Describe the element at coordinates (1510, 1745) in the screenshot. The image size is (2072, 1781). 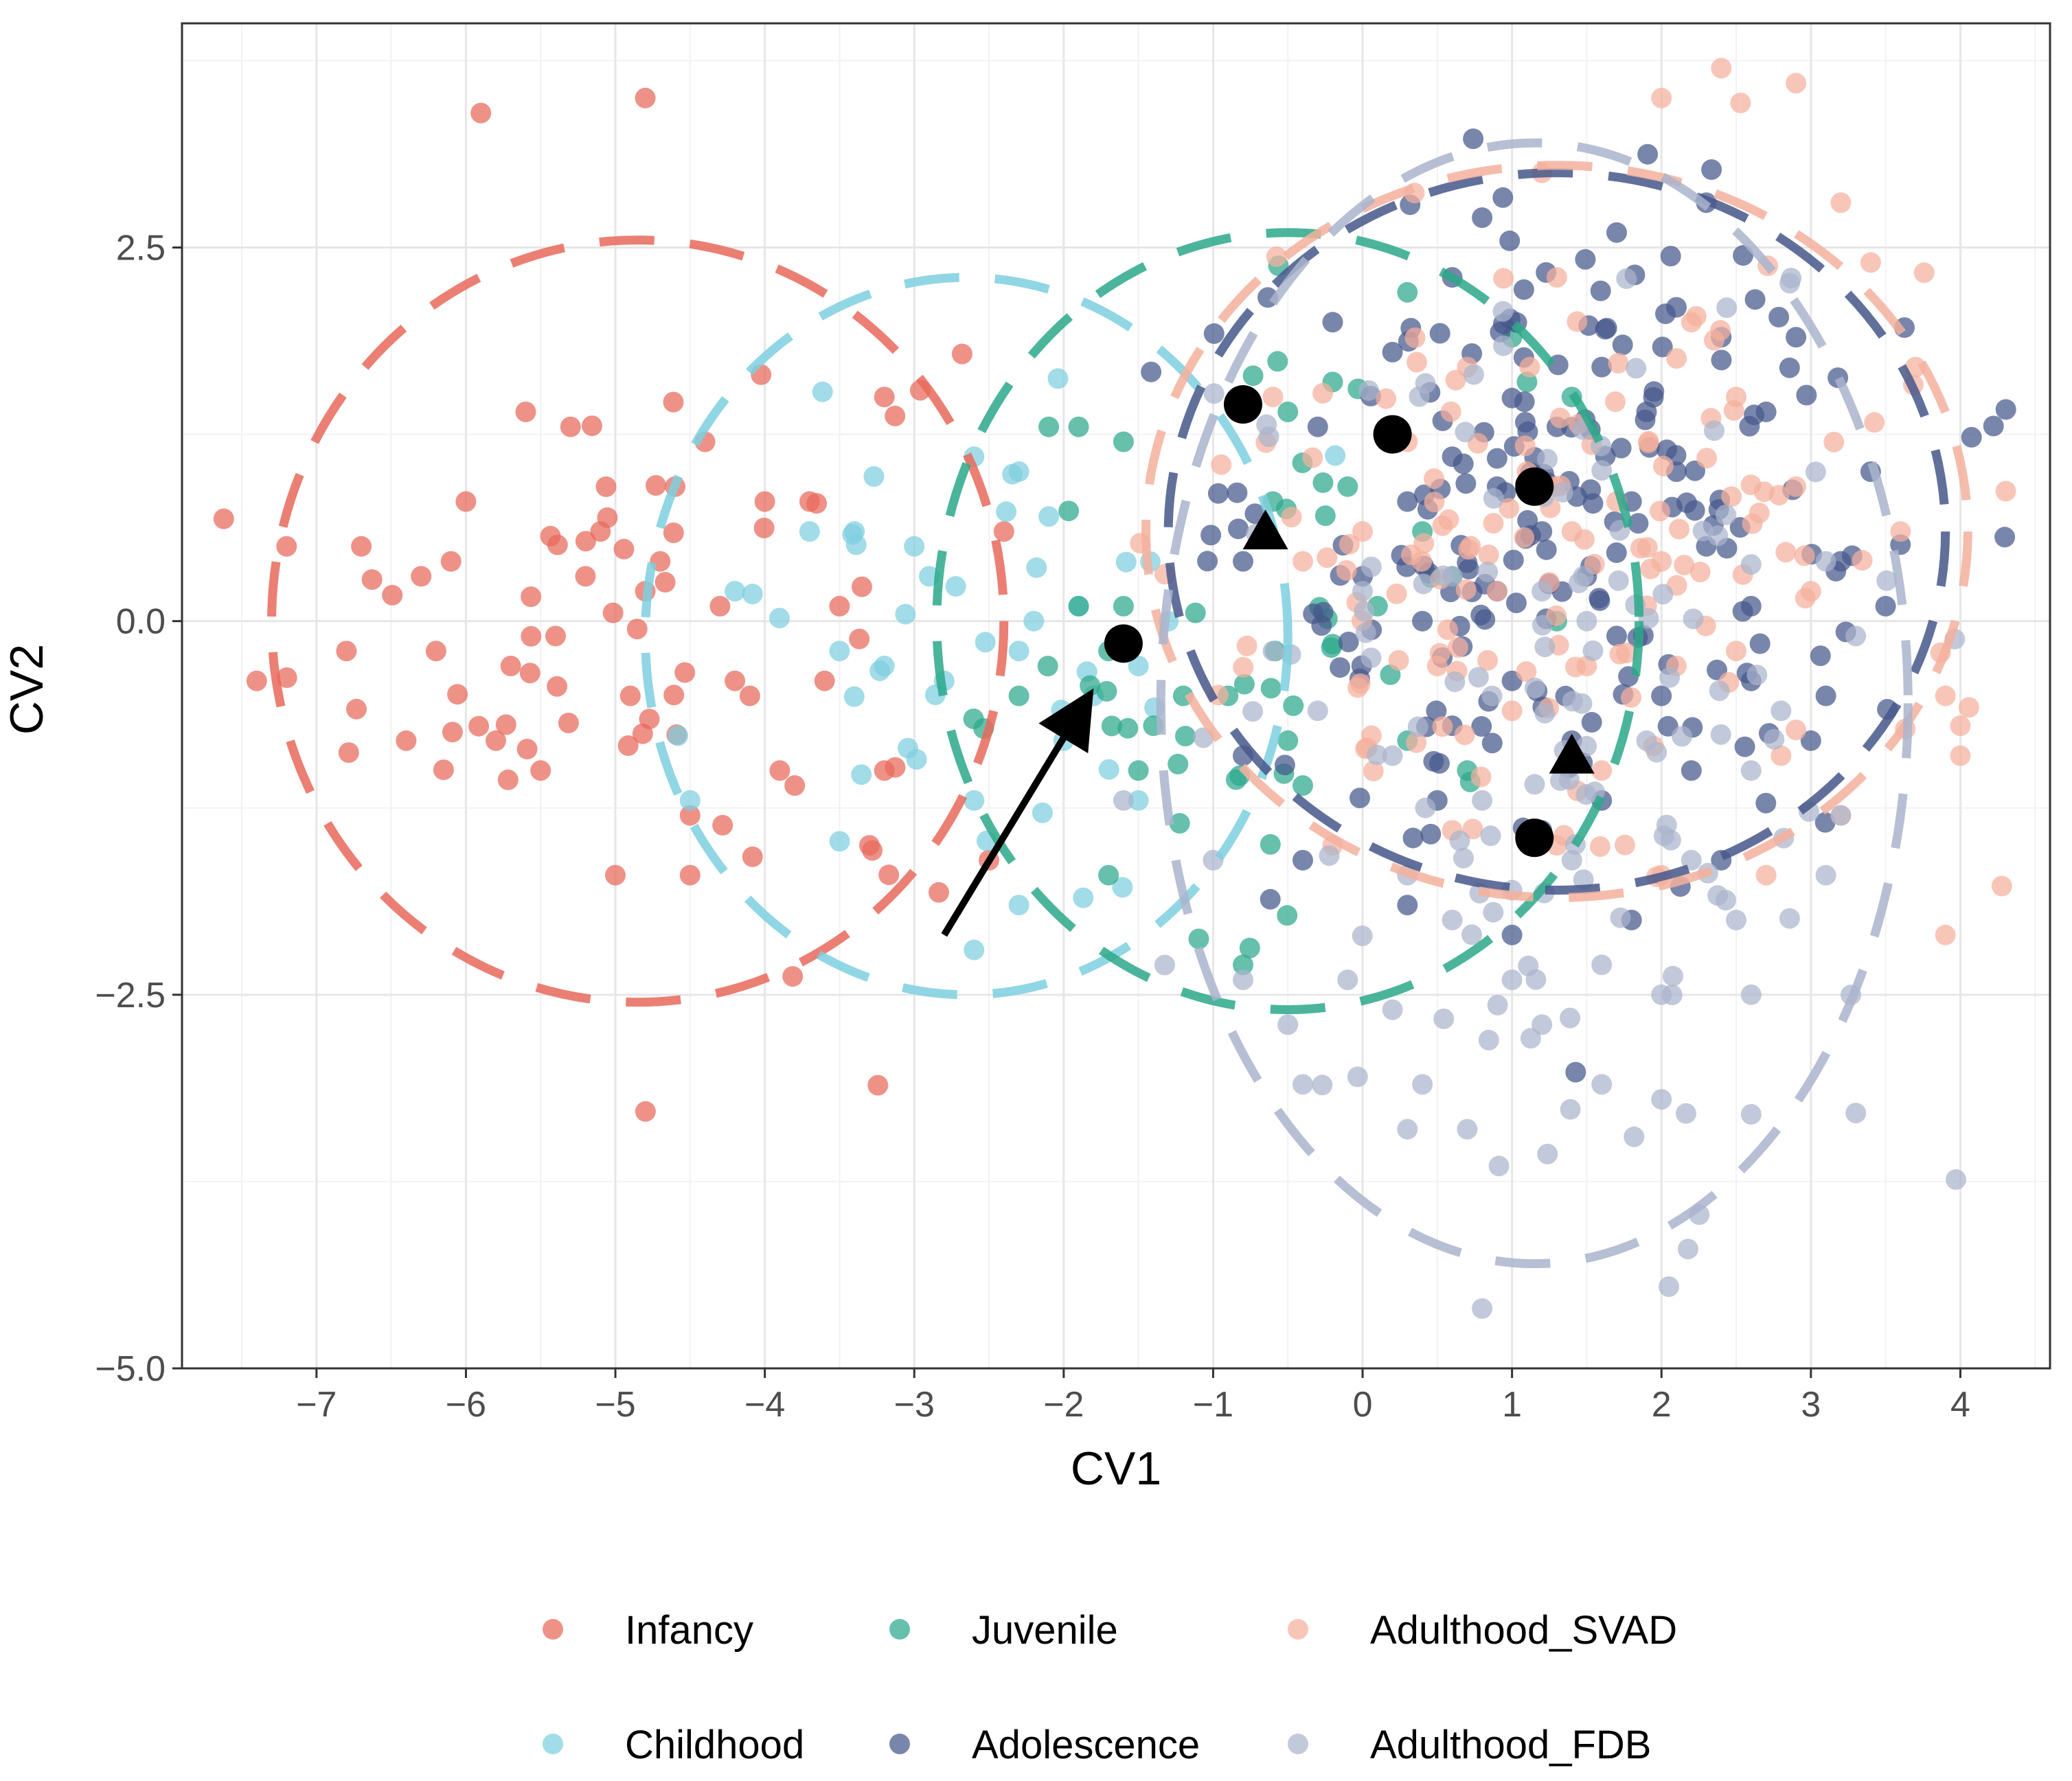
I see `legend-label-Adulthood_FDB: Adulthood_FDB` at that location.